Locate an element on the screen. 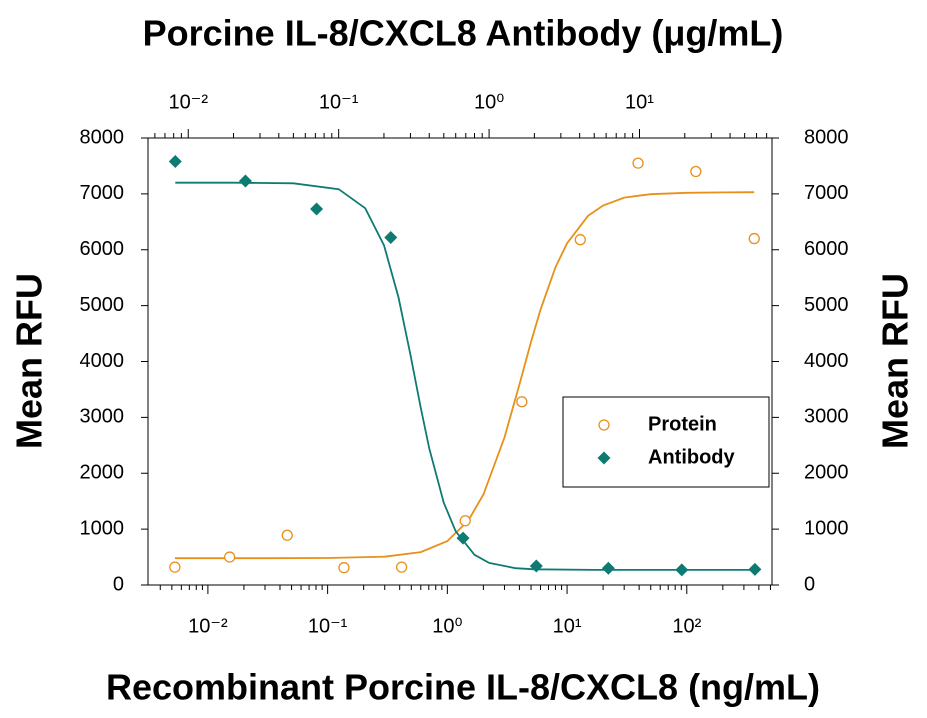  y-tick-label: 3000 is located at coordinates (102, 417).